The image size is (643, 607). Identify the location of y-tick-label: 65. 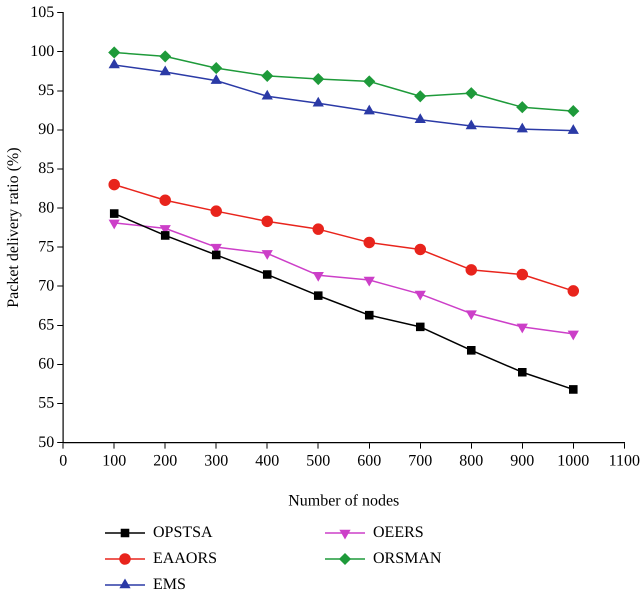
(46, 325).